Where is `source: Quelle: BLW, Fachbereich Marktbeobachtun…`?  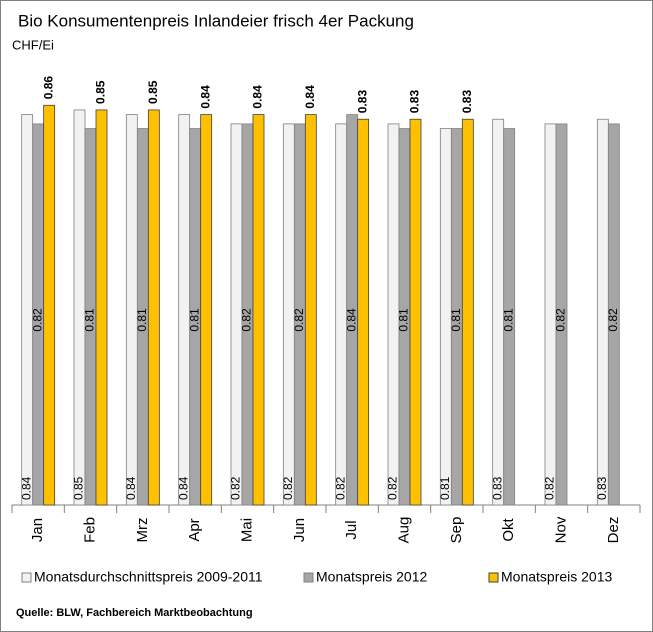 source: Quelle: BLW, Fachbereich Marktbeobachtun… is located at coordinates (134, 613).